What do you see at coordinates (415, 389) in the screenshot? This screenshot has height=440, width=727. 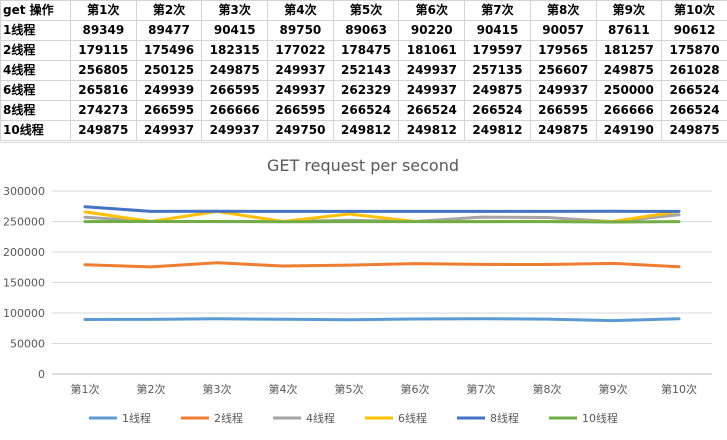 I see `x-tick-label: 第6次` at bounding box center [415, 389].